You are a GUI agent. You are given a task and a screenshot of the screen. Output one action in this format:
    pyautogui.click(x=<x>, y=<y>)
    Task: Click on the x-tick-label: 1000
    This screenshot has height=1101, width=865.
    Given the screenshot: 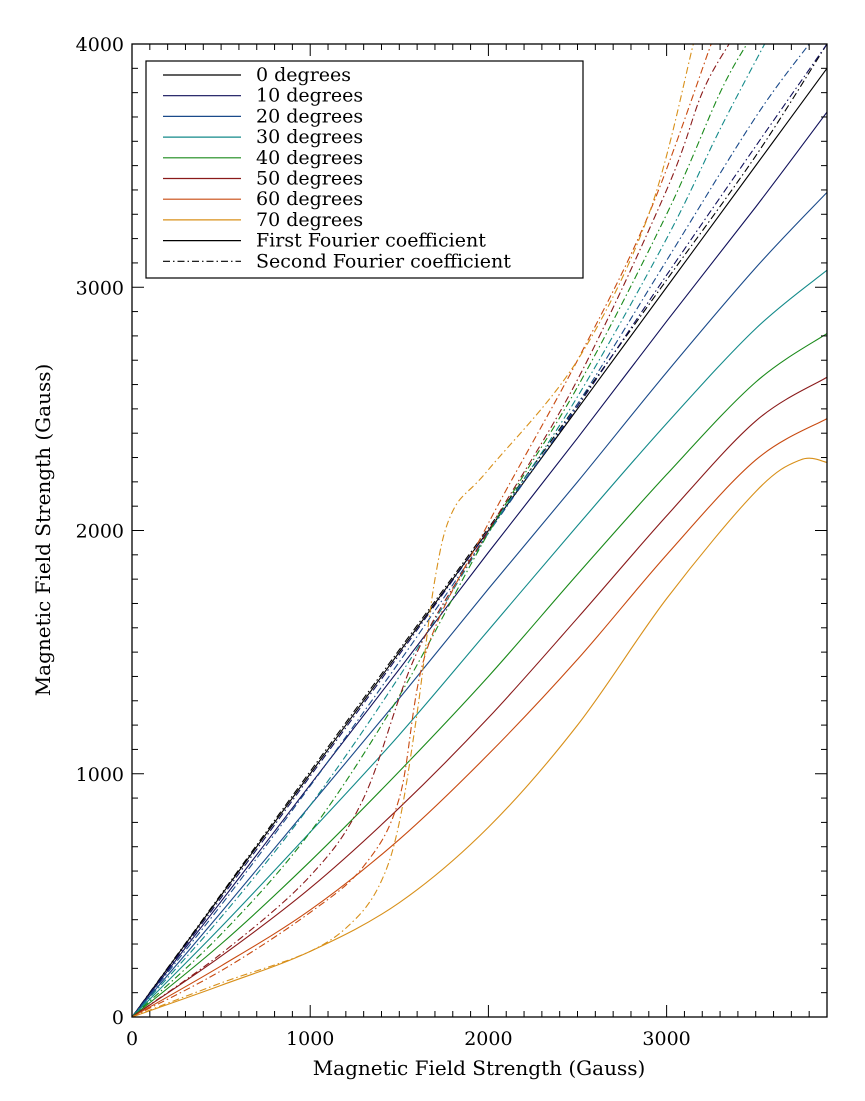 What is the action you would take?
    pyautogui.click(x=310, y=1039)
    